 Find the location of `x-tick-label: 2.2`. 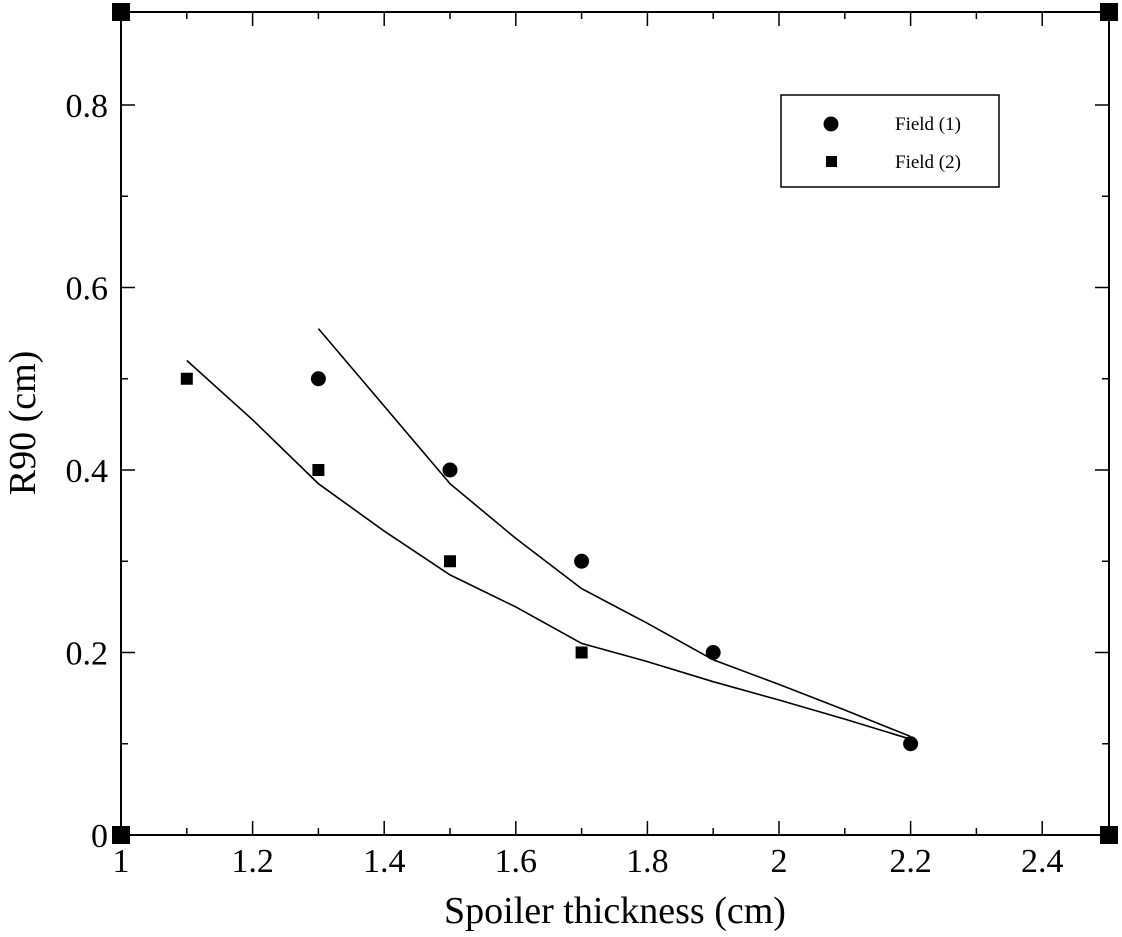

x-tick-label: 2.2 is located at coordinates (910, 861).